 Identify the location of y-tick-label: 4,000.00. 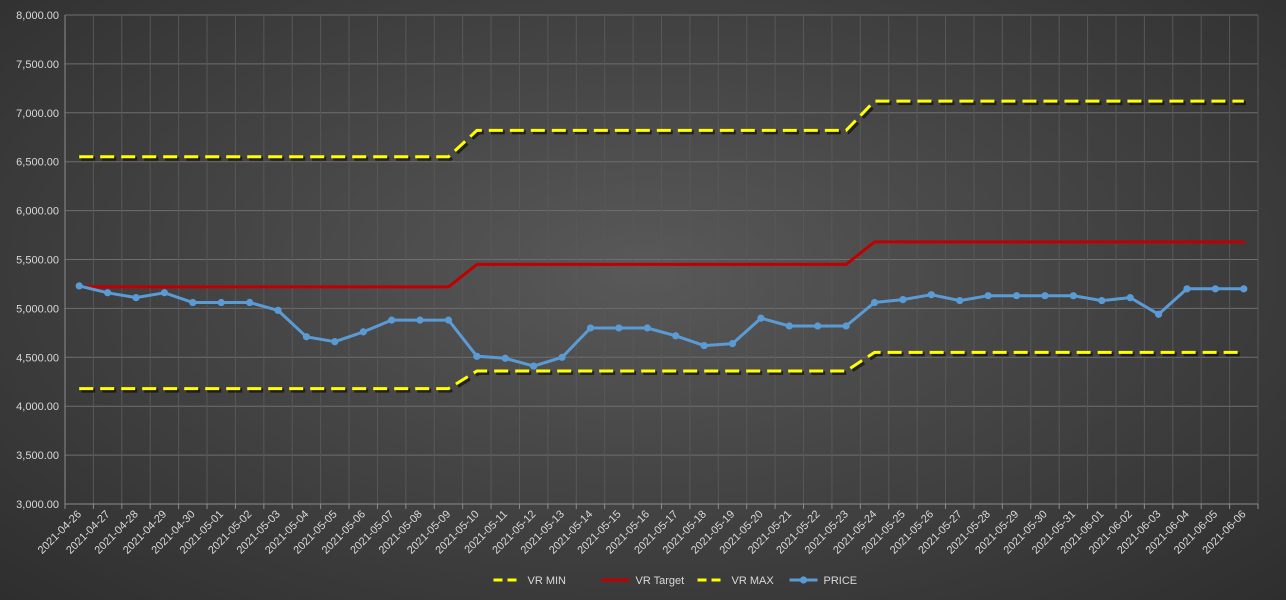
(37, 407).